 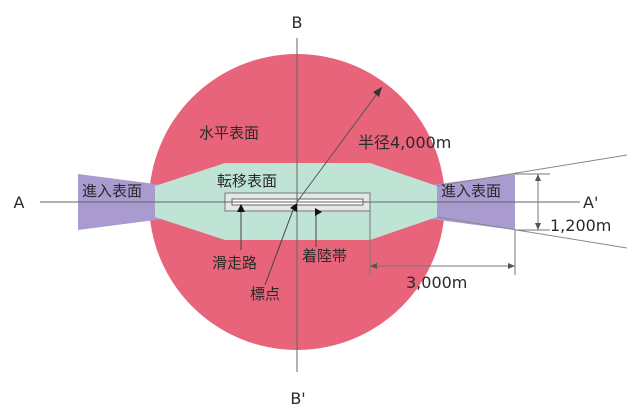 I want to click on dim-length-arrow-right, so click(x=511, y=266).